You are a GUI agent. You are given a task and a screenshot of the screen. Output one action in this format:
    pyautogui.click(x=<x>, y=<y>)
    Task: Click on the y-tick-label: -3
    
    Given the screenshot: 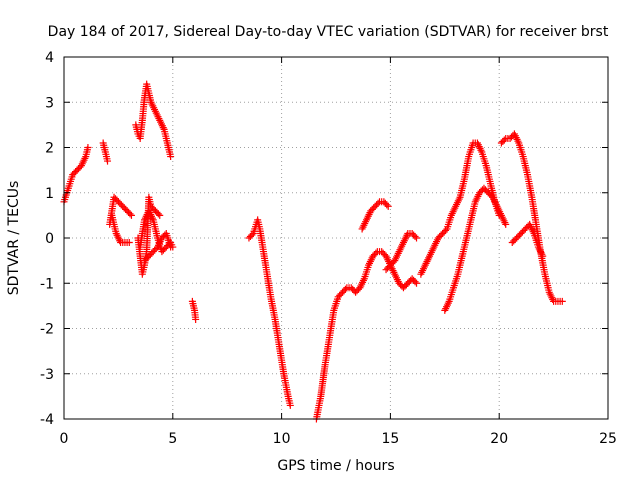 What is the action you would take?
    pyautogui.click(x=47, y=375)
    